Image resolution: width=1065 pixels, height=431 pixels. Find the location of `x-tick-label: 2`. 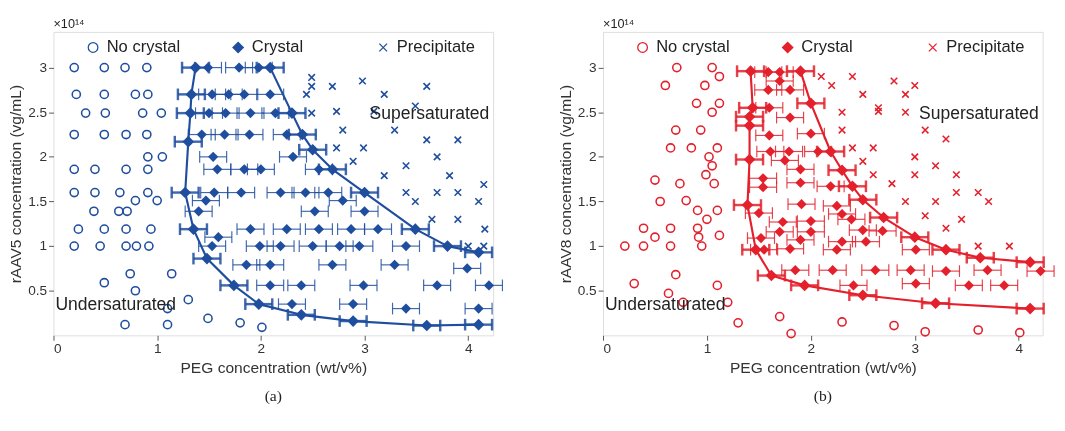

x-tick-label: 2 is located at coordinates (261, 349).